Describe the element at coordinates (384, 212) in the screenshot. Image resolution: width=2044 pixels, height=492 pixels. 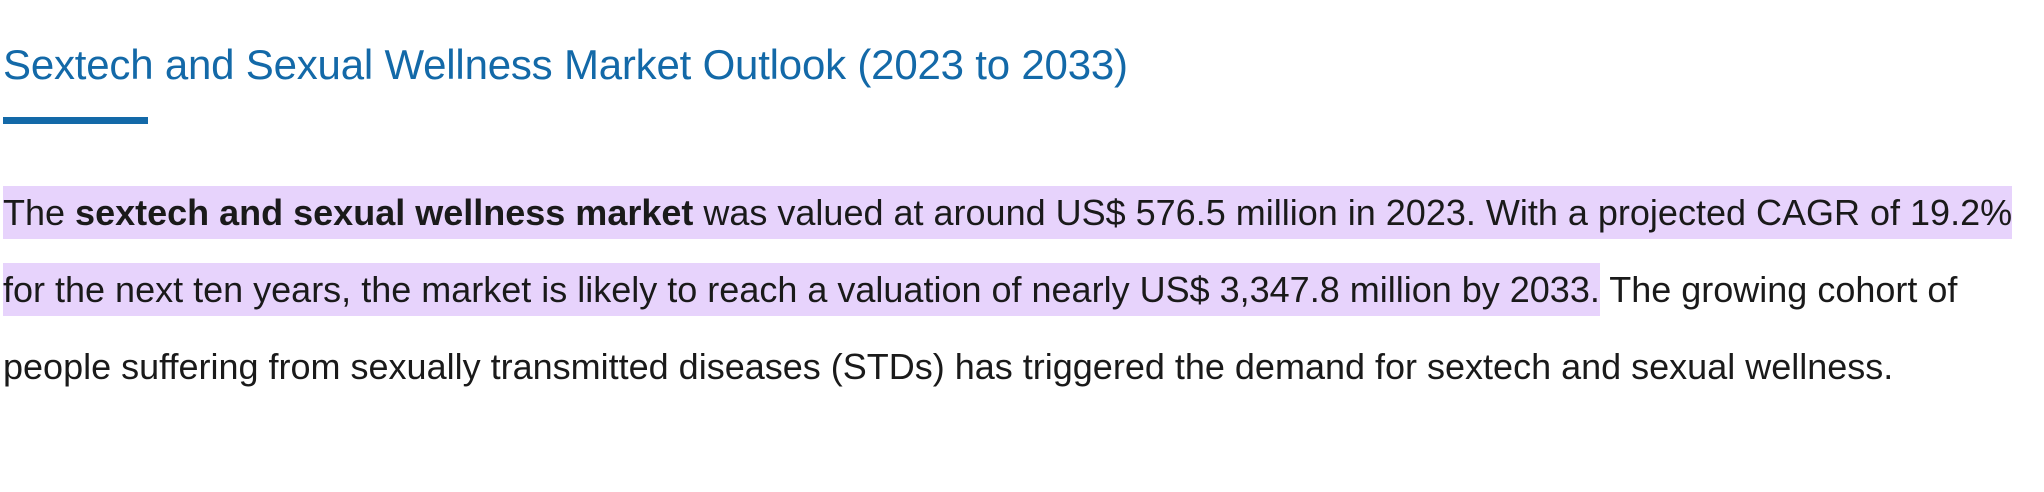
I see `bold-market-term: sextech and sexual wellness market` at that location.